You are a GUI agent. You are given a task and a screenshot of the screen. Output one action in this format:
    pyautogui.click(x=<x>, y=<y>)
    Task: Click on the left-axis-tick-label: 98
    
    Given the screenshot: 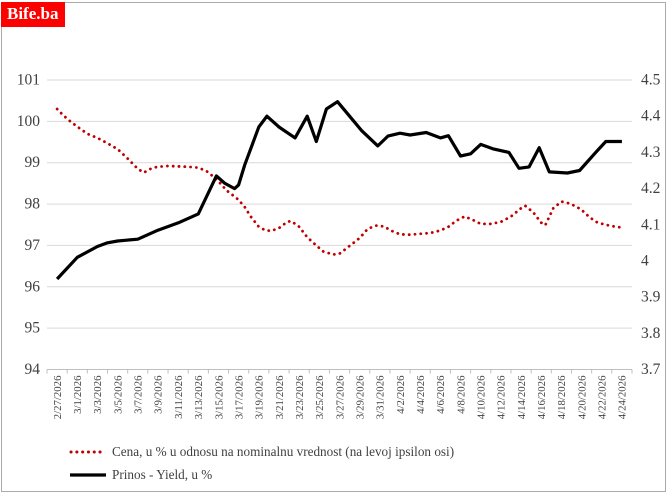 What is the action you would take?
    pyautogui.click(x=33, y=204)
    